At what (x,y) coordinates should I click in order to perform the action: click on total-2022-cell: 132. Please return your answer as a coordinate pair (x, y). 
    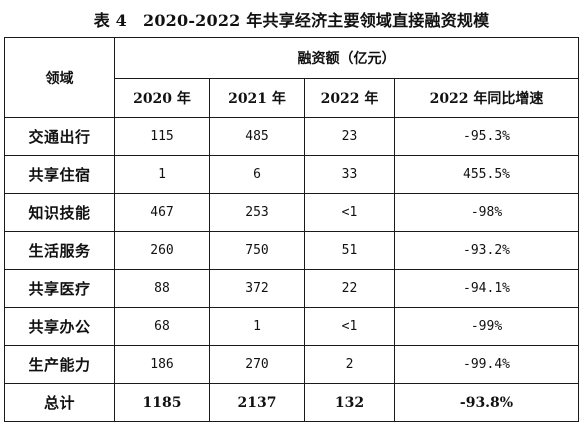
    Looking at the image, I should click on (349, 402).